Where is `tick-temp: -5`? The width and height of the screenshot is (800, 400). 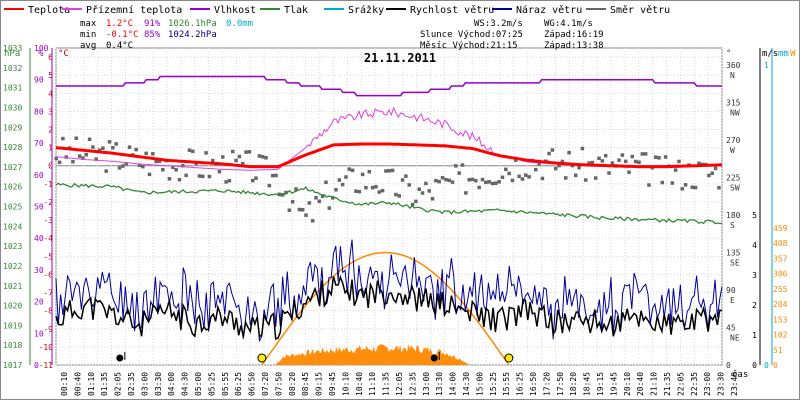 tick-temp: -5 is located at coordinates (48, 256).